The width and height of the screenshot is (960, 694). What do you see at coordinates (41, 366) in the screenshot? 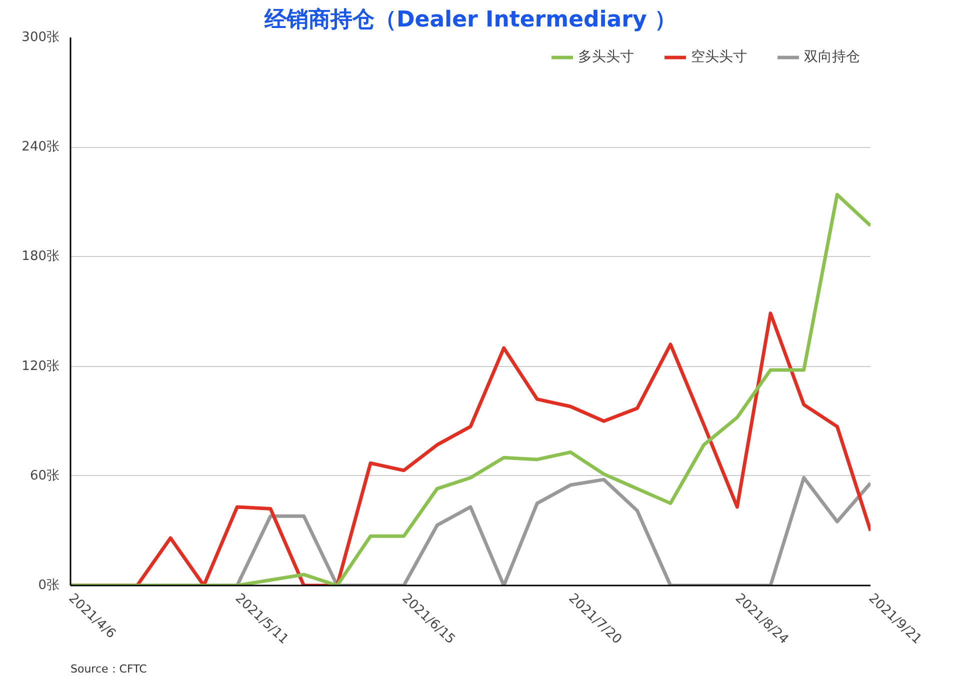
I see `y-tick-label: 120张` at bounding box center [41, 366].